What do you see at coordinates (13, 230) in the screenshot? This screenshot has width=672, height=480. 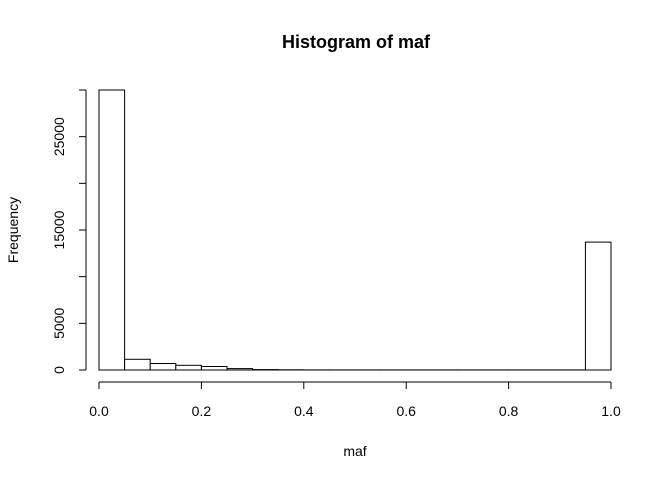 I see `y-axis-label: Frequency` at bounding box center [13, 230].